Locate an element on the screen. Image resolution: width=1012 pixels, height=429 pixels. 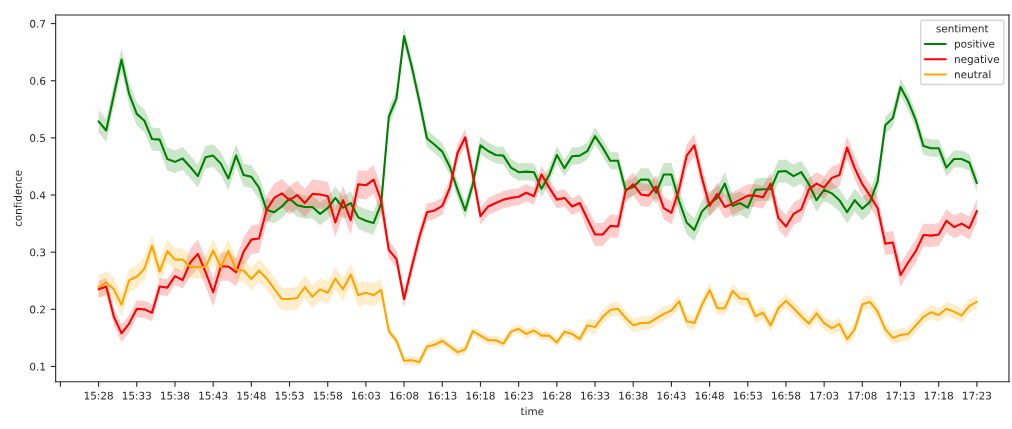
x-tick-label: 17:23 is located at coordinates (977, 395).